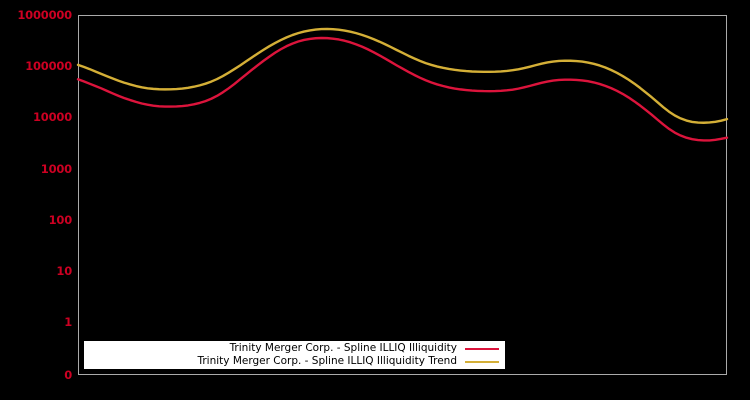  What do you see at coordinates (48, 66) in the screenshot?
I see `y-axis-tick-label: 100000` at bounding box center [48, 66].